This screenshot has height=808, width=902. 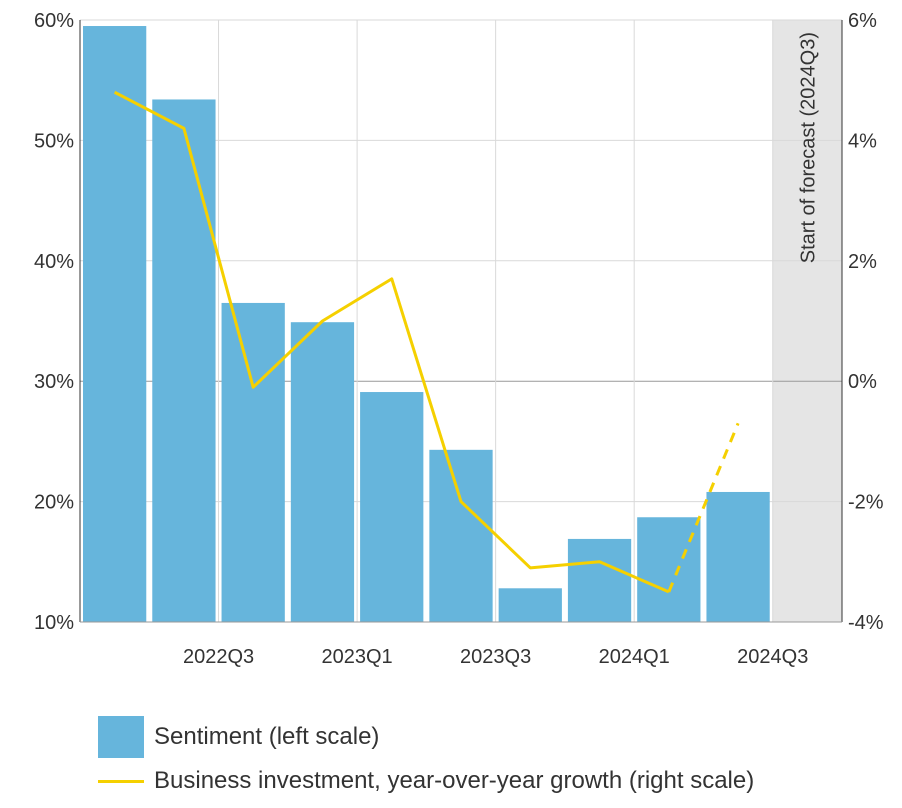 I want to click on y-right-tick-label: -4%, so click(x=866, y=623).